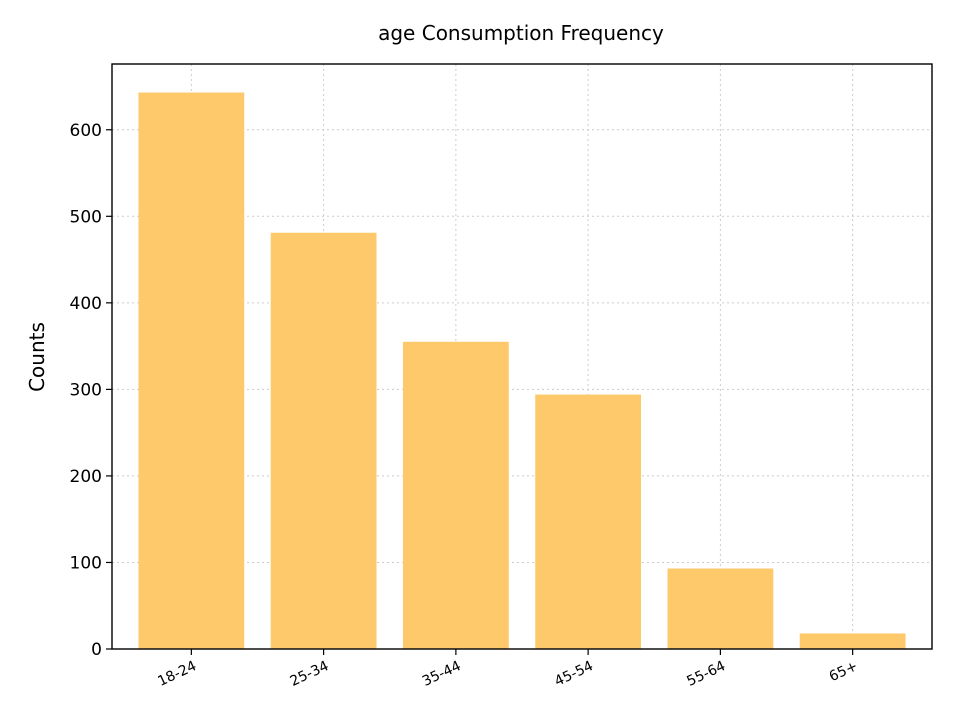 This screenshot has width=960, height=720. What do you see at coordinates (310, 674) in the screenshot?
I see `x-tick-label: 25-34` at bounding box center [310, 674].